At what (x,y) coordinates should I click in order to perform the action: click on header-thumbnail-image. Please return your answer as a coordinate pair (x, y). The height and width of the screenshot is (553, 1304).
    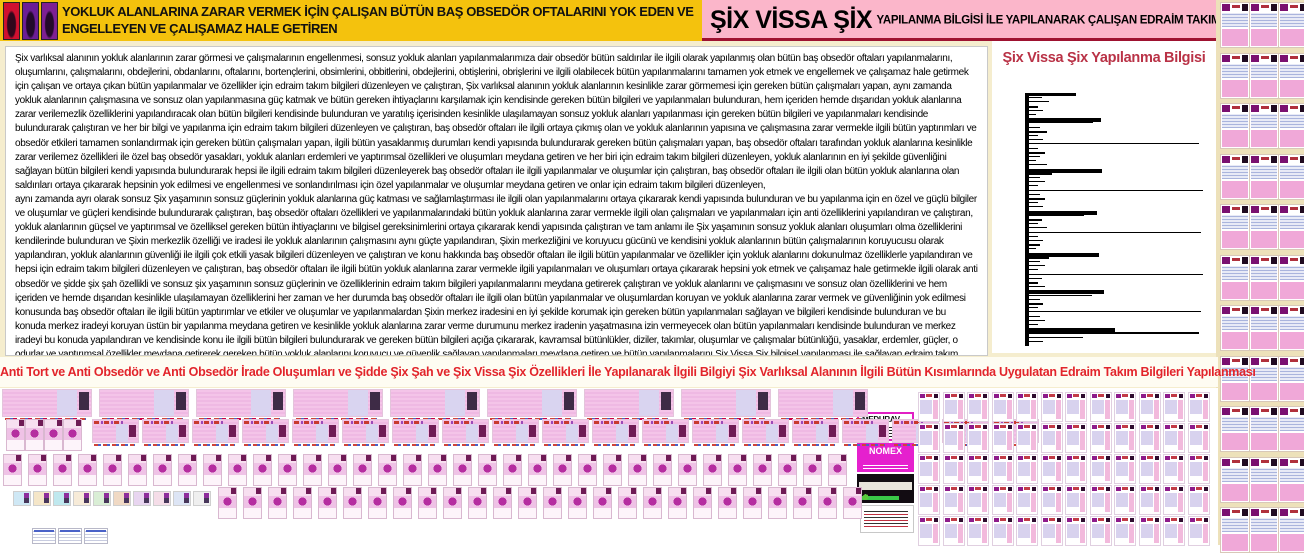
    Looking at the image, I should click on (49, 21).